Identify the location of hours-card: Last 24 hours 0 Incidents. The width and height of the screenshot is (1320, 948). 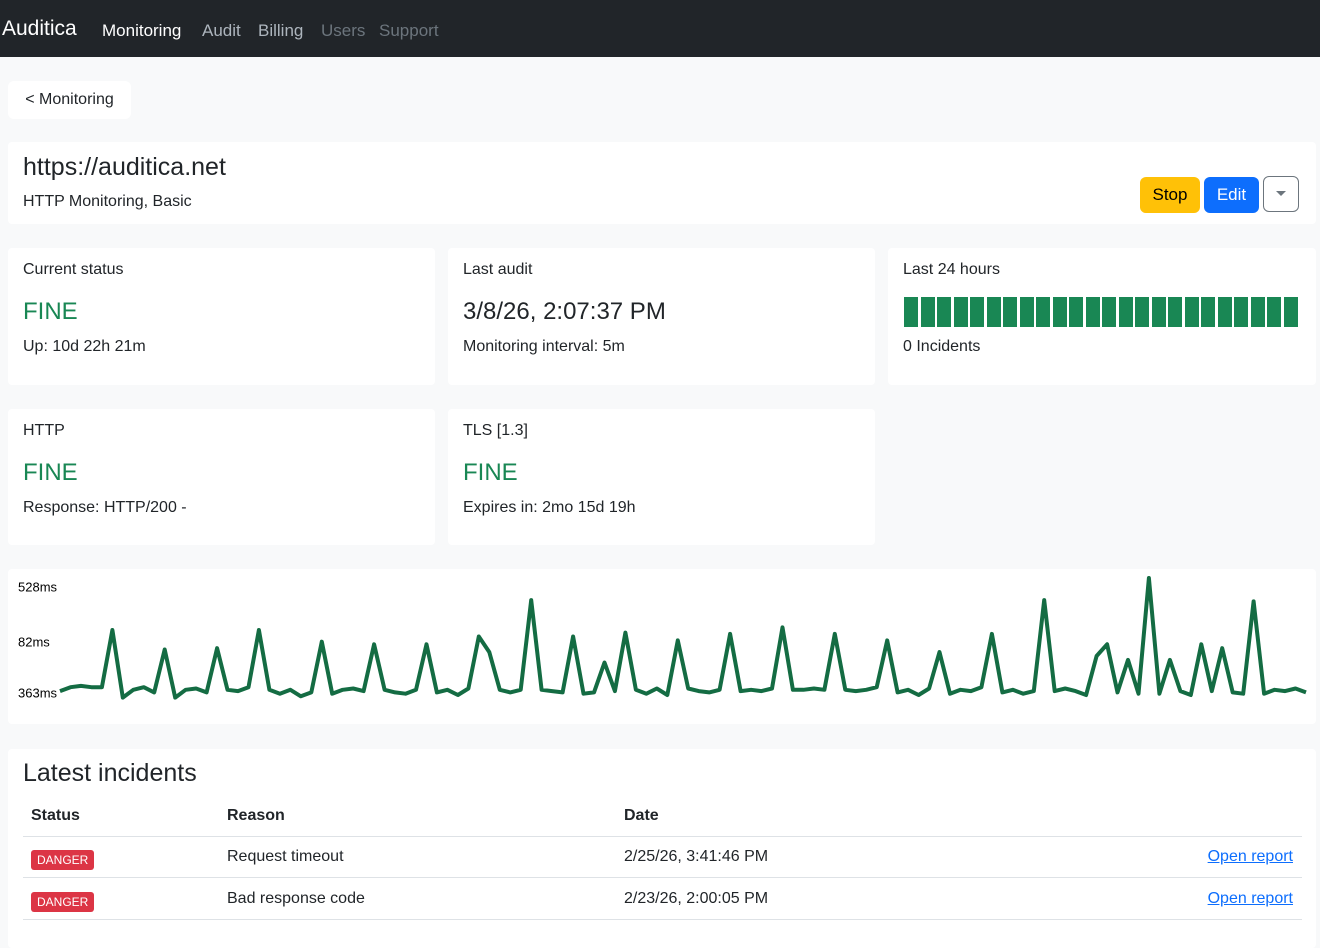
(1102, 316).